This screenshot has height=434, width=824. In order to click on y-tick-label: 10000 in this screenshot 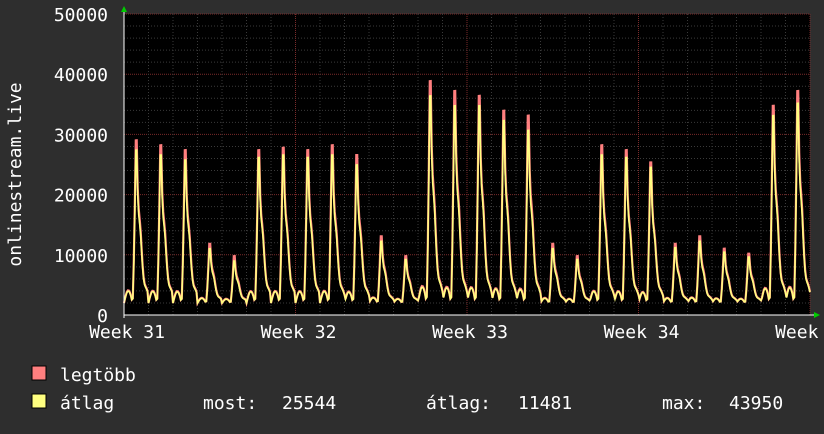, I will do `click(81, 256)`.